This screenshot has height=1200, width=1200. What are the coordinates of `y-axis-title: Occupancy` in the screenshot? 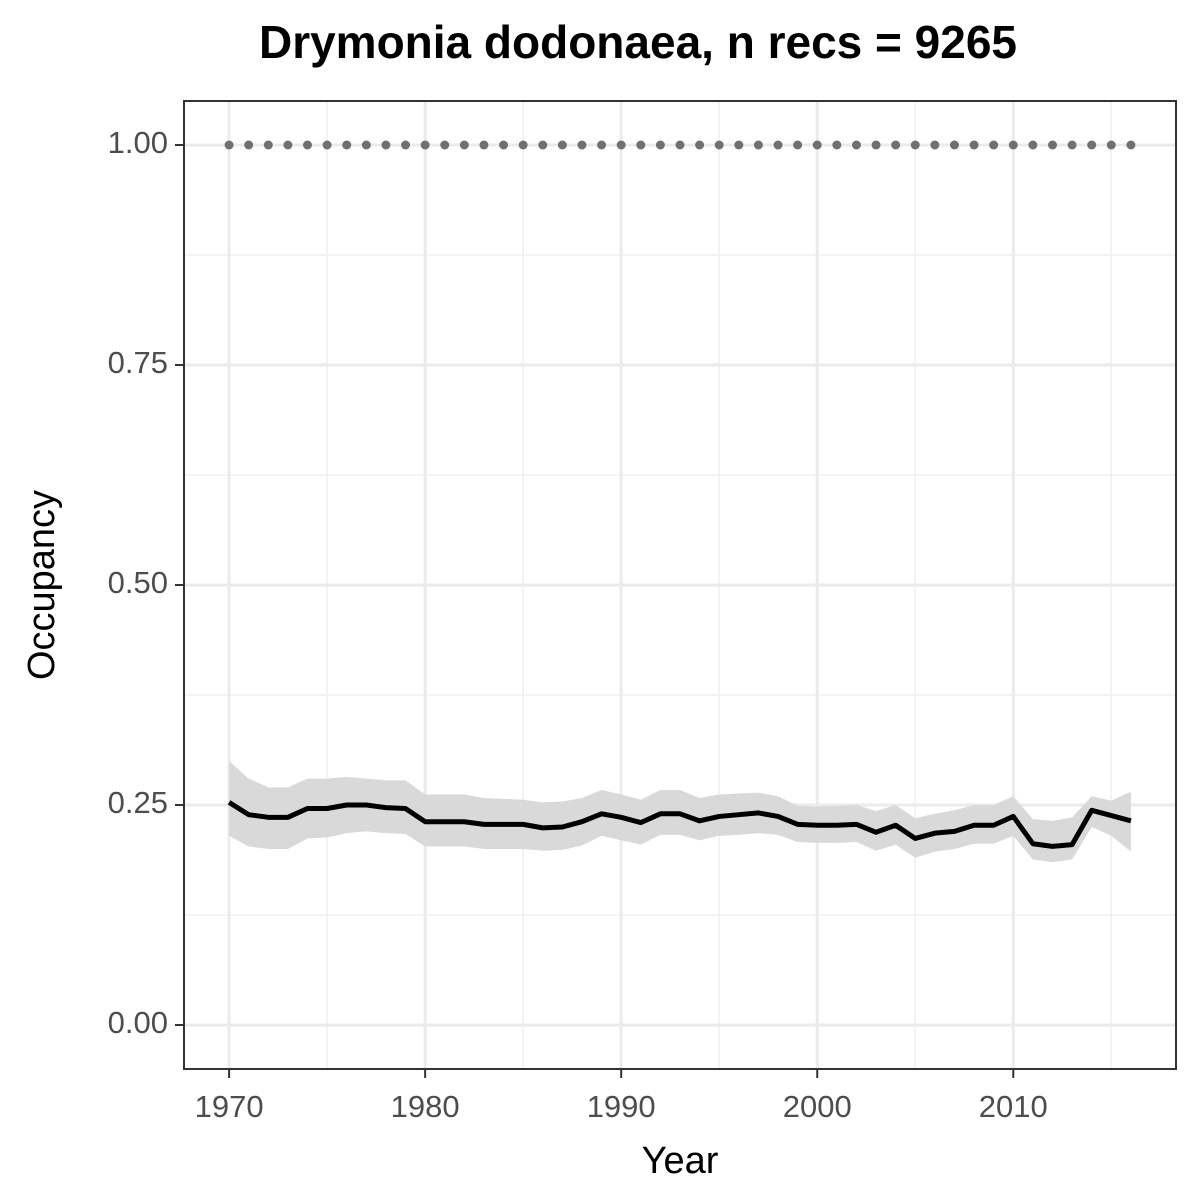 It's located at (42, 585).